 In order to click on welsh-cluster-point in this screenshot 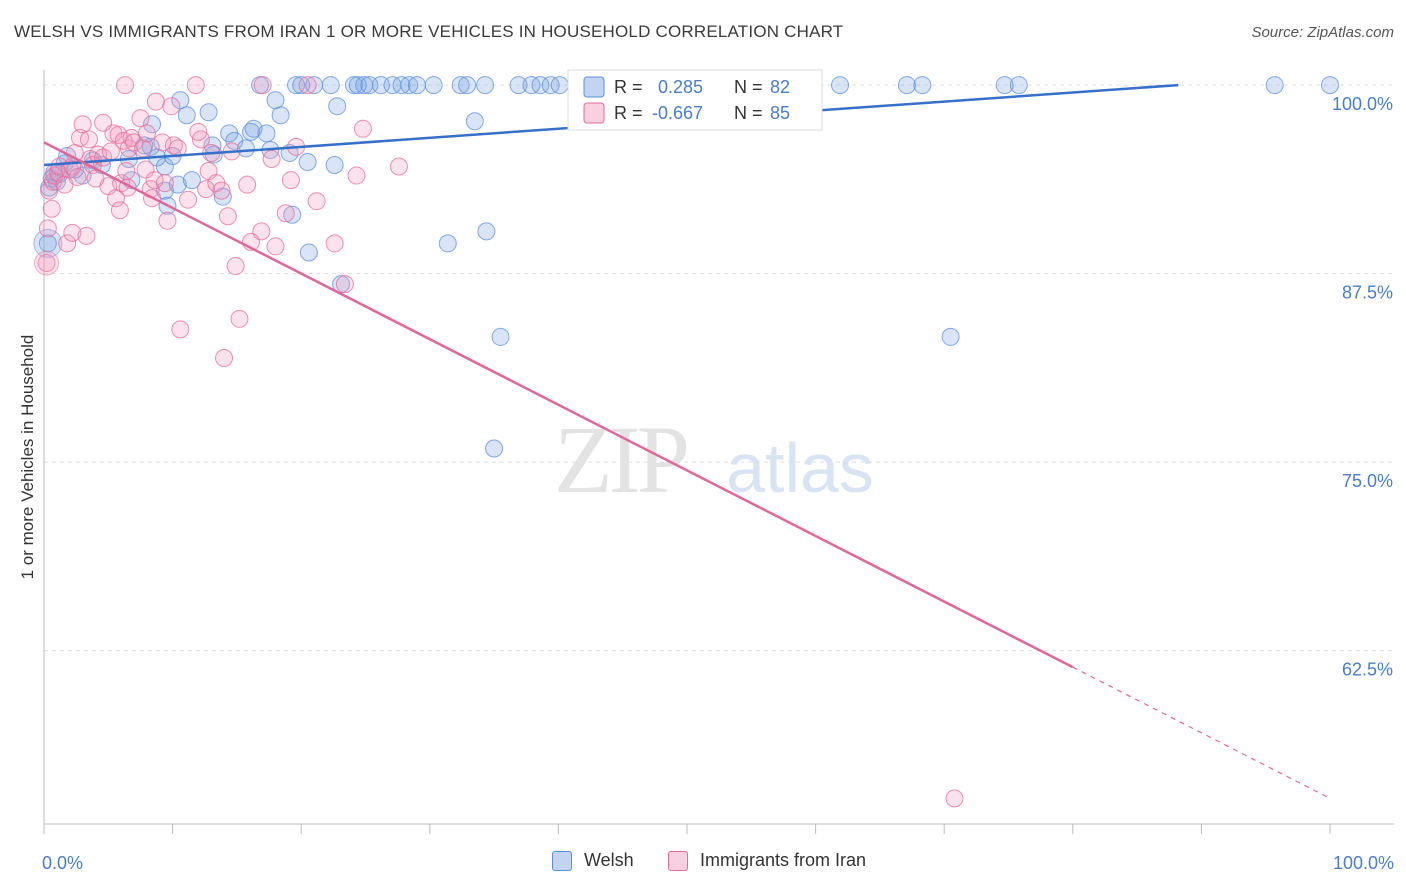, I will do `click(48, 243)`.